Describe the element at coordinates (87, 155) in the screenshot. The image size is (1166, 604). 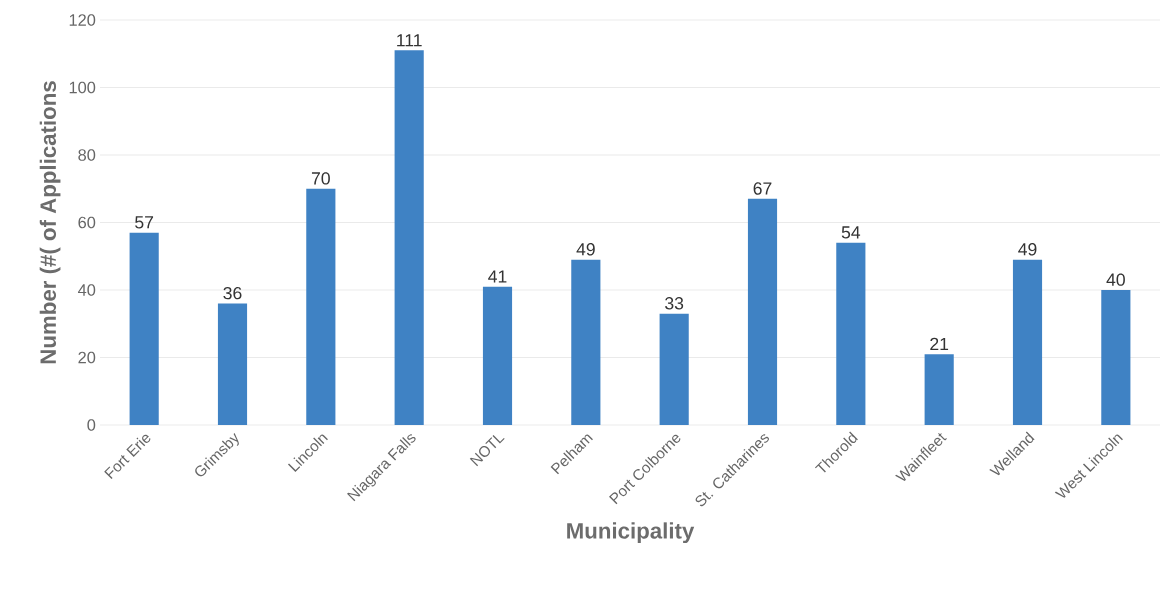
I see `y-tick-label: 80` at that location.